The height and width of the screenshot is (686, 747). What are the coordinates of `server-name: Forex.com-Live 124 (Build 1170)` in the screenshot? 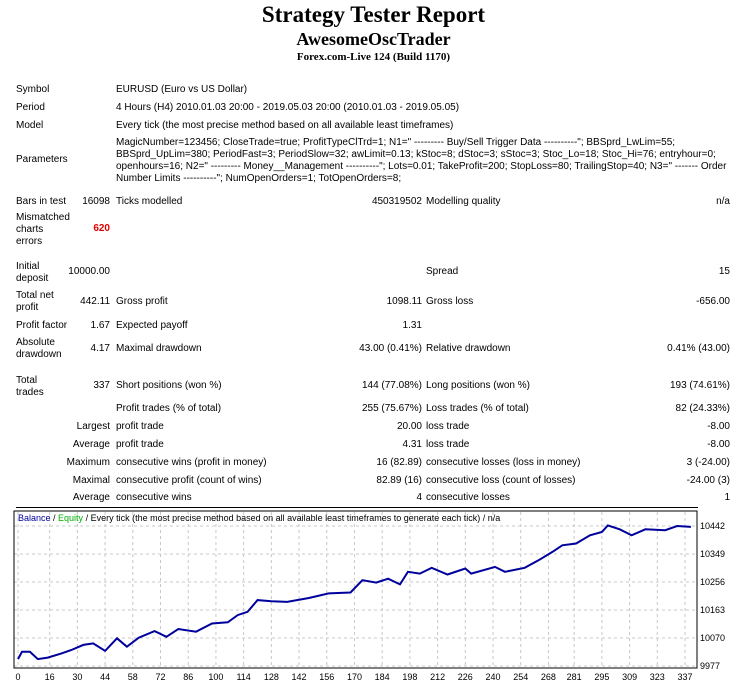 It's located at (373, 57).